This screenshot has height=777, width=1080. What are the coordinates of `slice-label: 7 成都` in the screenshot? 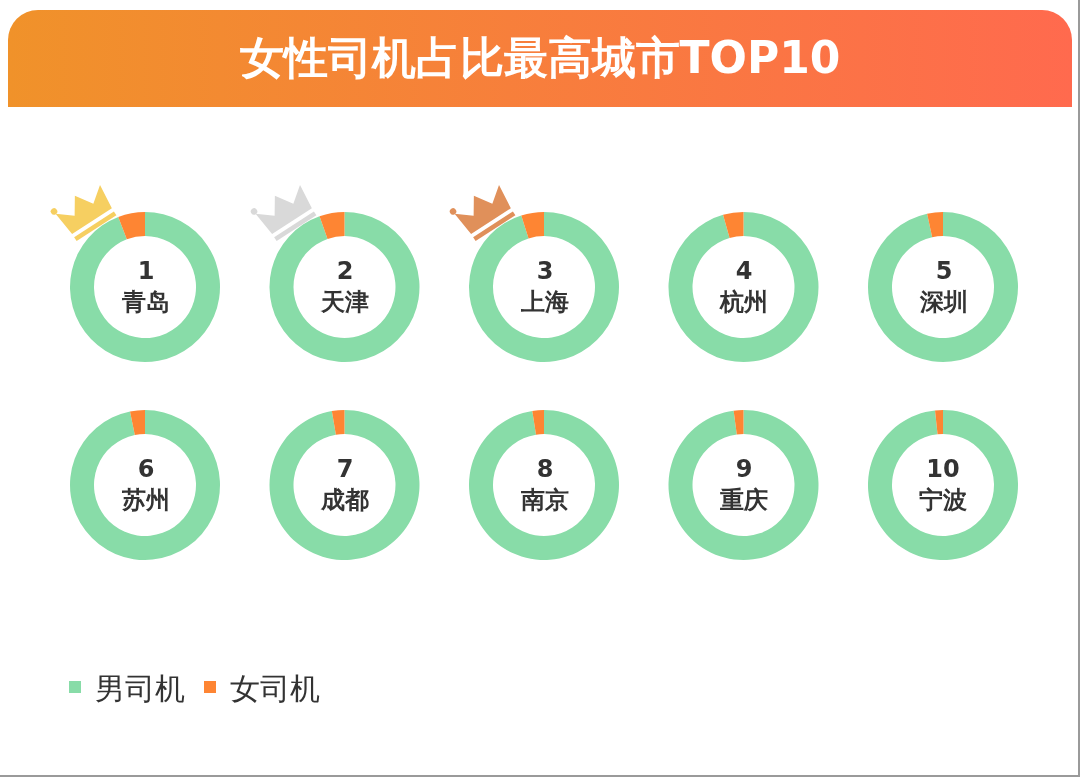 It's located at (344, 485).